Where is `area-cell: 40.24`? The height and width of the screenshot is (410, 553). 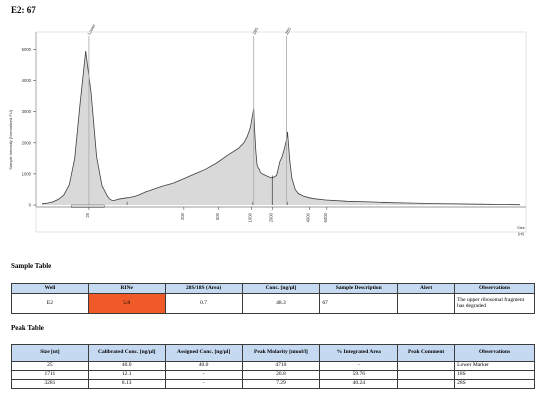
area-cell: 40.24 is located at coordinates (359, 384).